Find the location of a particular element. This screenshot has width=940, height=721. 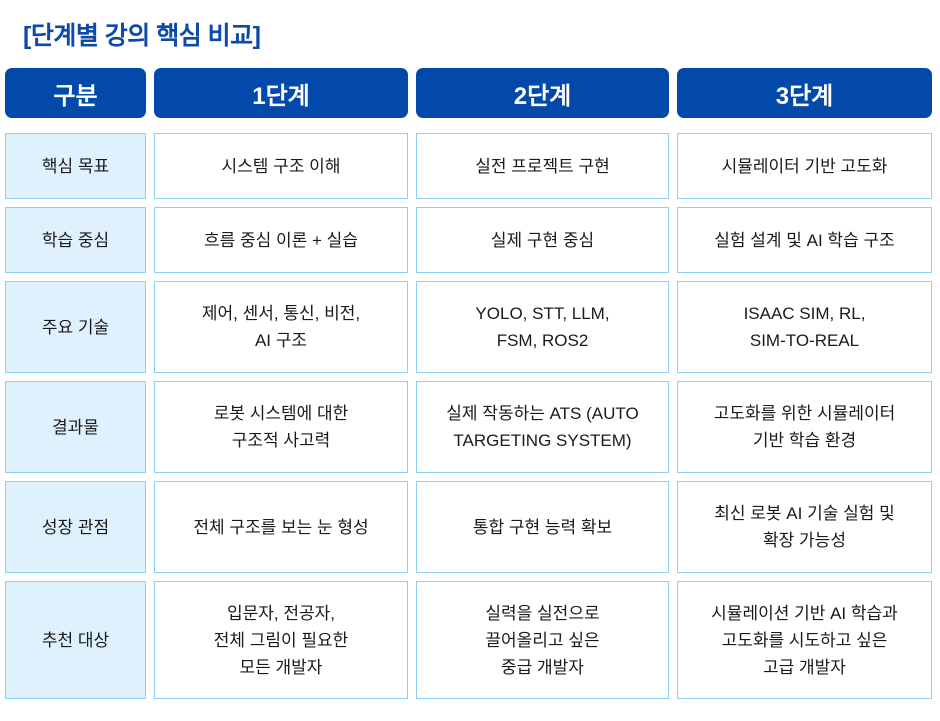

table-cell-stage-3: 실험 설계 및 AI 학습 구조 is located at coordinates (804, 240).